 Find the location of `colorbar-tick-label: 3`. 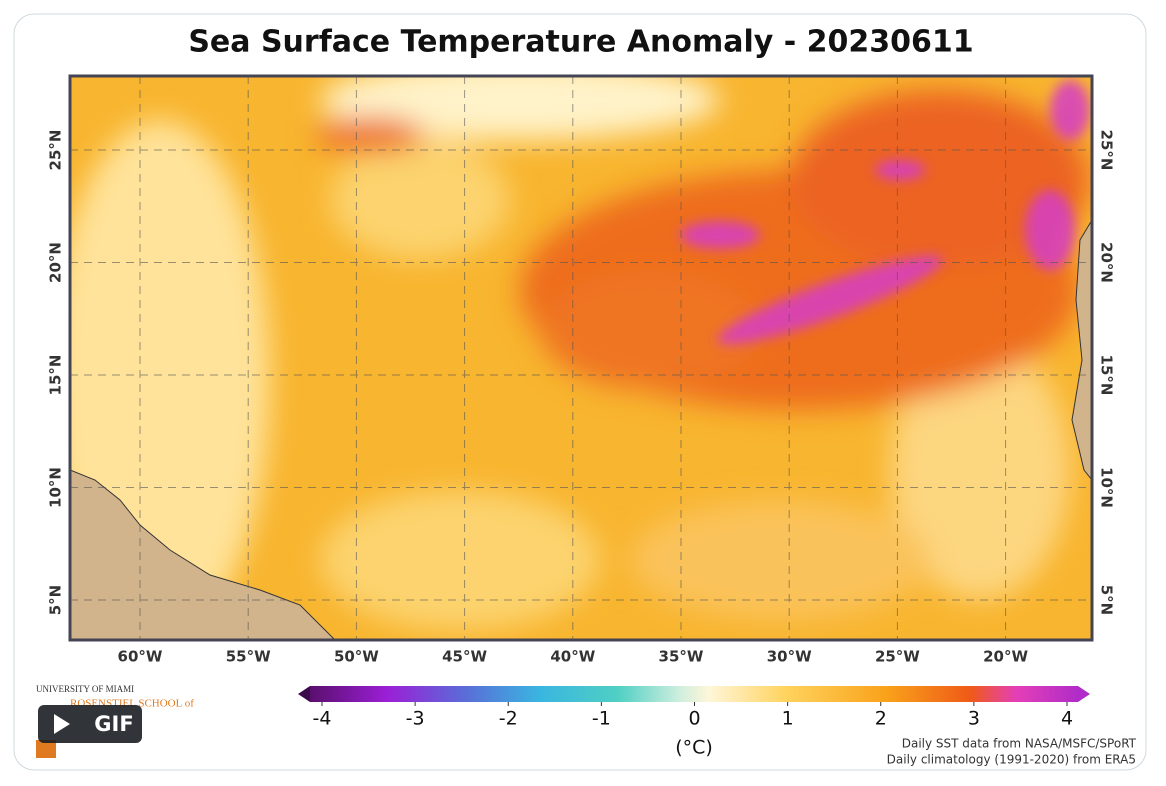

colorbar-tick-label: 3 is located at coordinates (974, 719).